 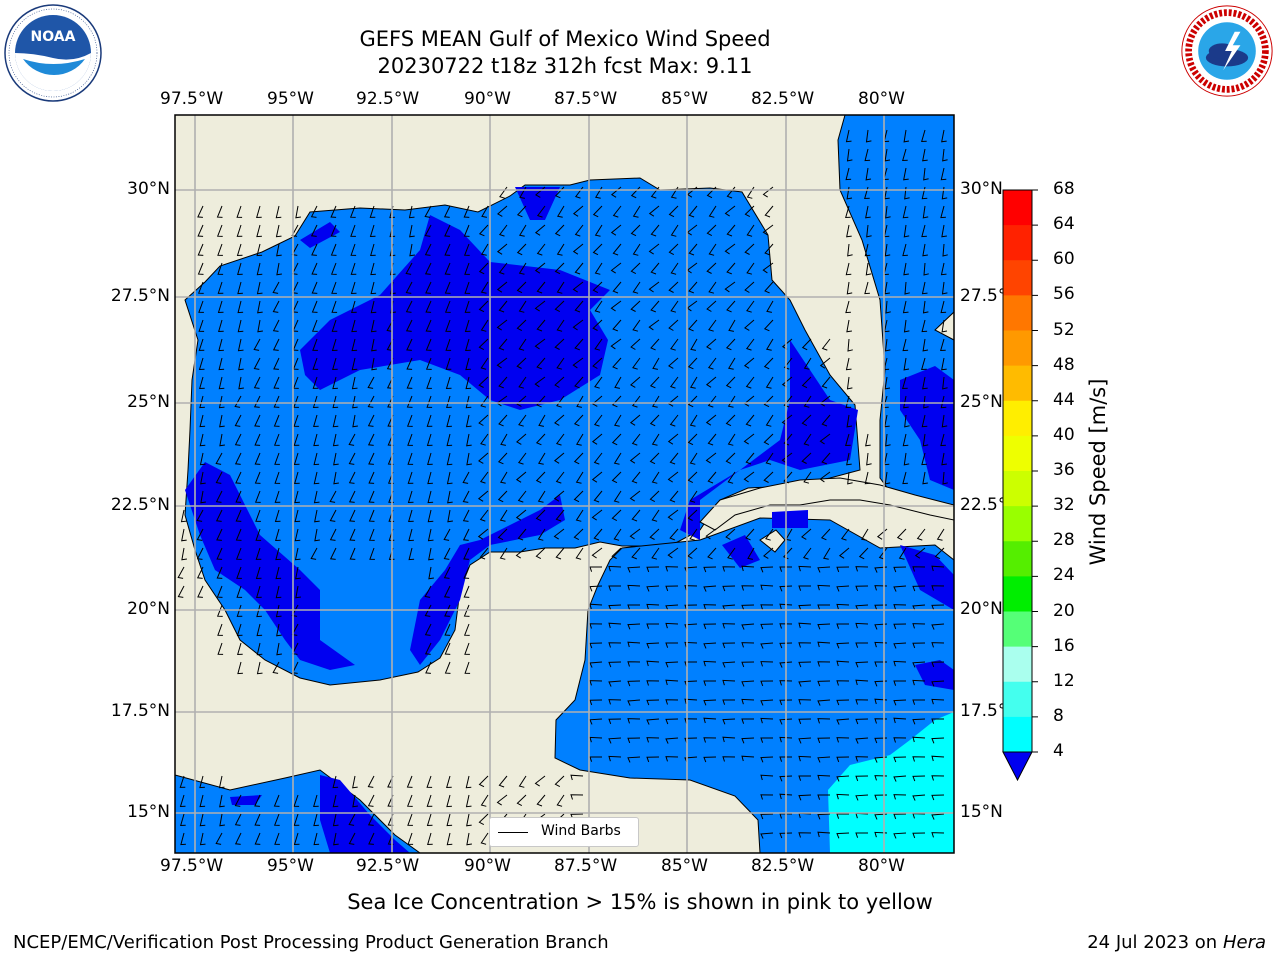 I want to click on low-speed-south, so click(x=487, y=580).